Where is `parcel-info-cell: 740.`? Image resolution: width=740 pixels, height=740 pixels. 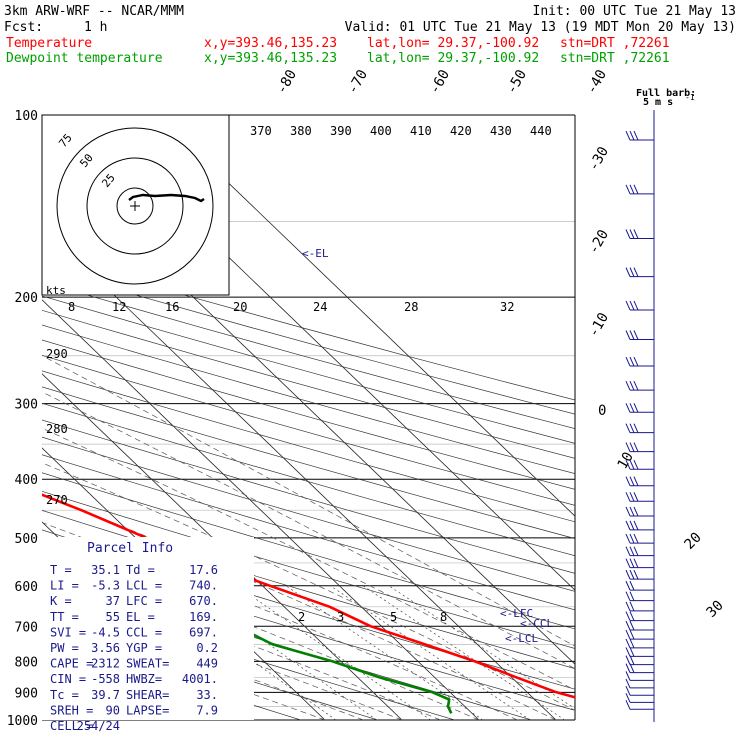
parcel-info-cell: 740. is located at coordinates (203, 586).